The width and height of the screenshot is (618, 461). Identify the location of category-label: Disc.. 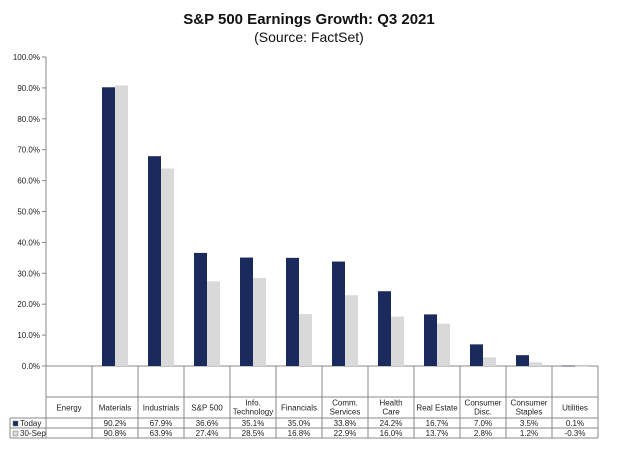
(483, 412).